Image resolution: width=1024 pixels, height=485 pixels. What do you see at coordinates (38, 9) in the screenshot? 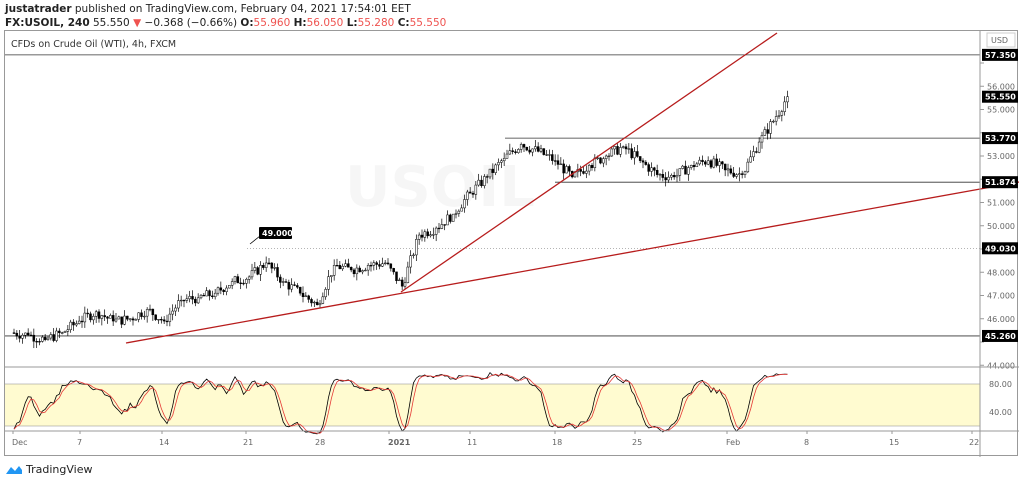
I see `author: justatrader` at bounding box center [38, 9].